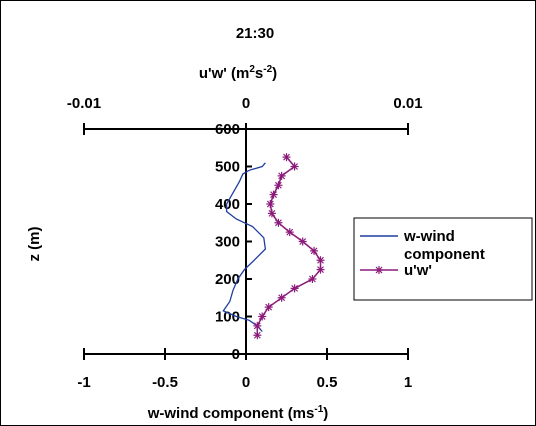 Image resolution: width=536 pixels, height=426 pixels. Describe the element at coordinates (273, 246) in the screenshot. I see `series-group` at that location.